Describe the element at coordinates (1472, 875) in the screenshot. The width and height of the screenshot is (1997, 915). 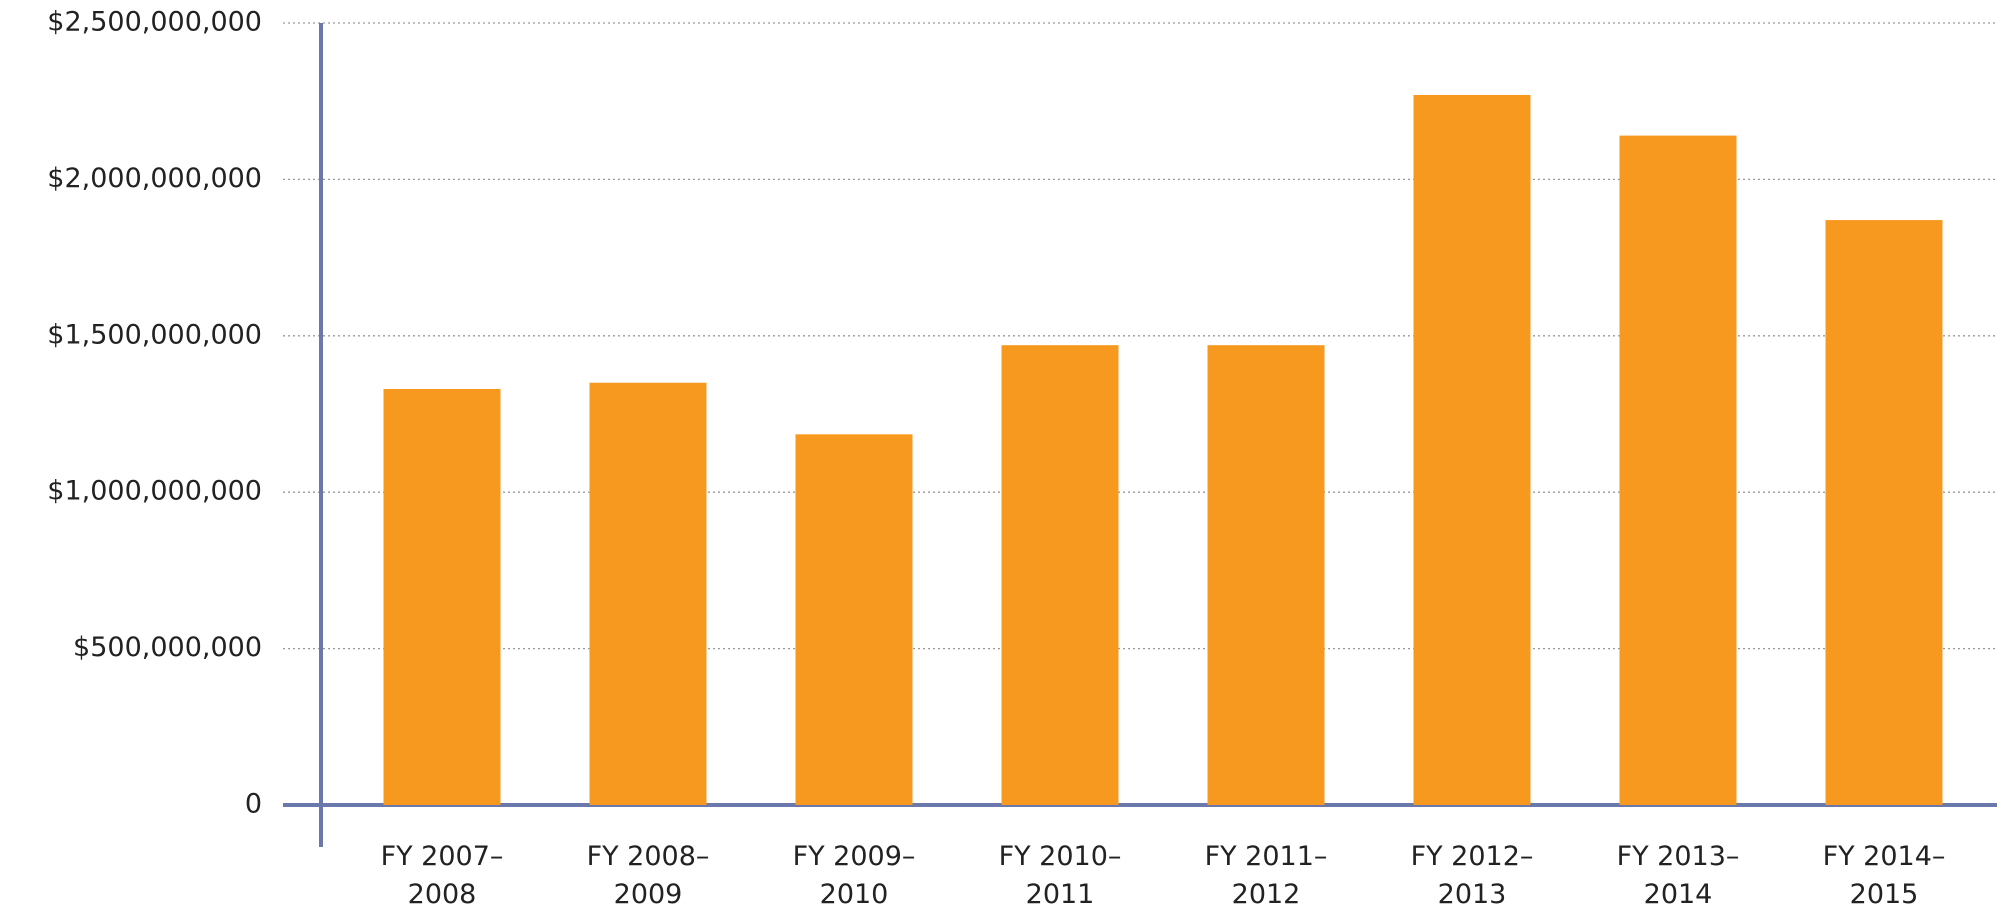
I see `x-tick-label: FY 2012– 2013` at that location.